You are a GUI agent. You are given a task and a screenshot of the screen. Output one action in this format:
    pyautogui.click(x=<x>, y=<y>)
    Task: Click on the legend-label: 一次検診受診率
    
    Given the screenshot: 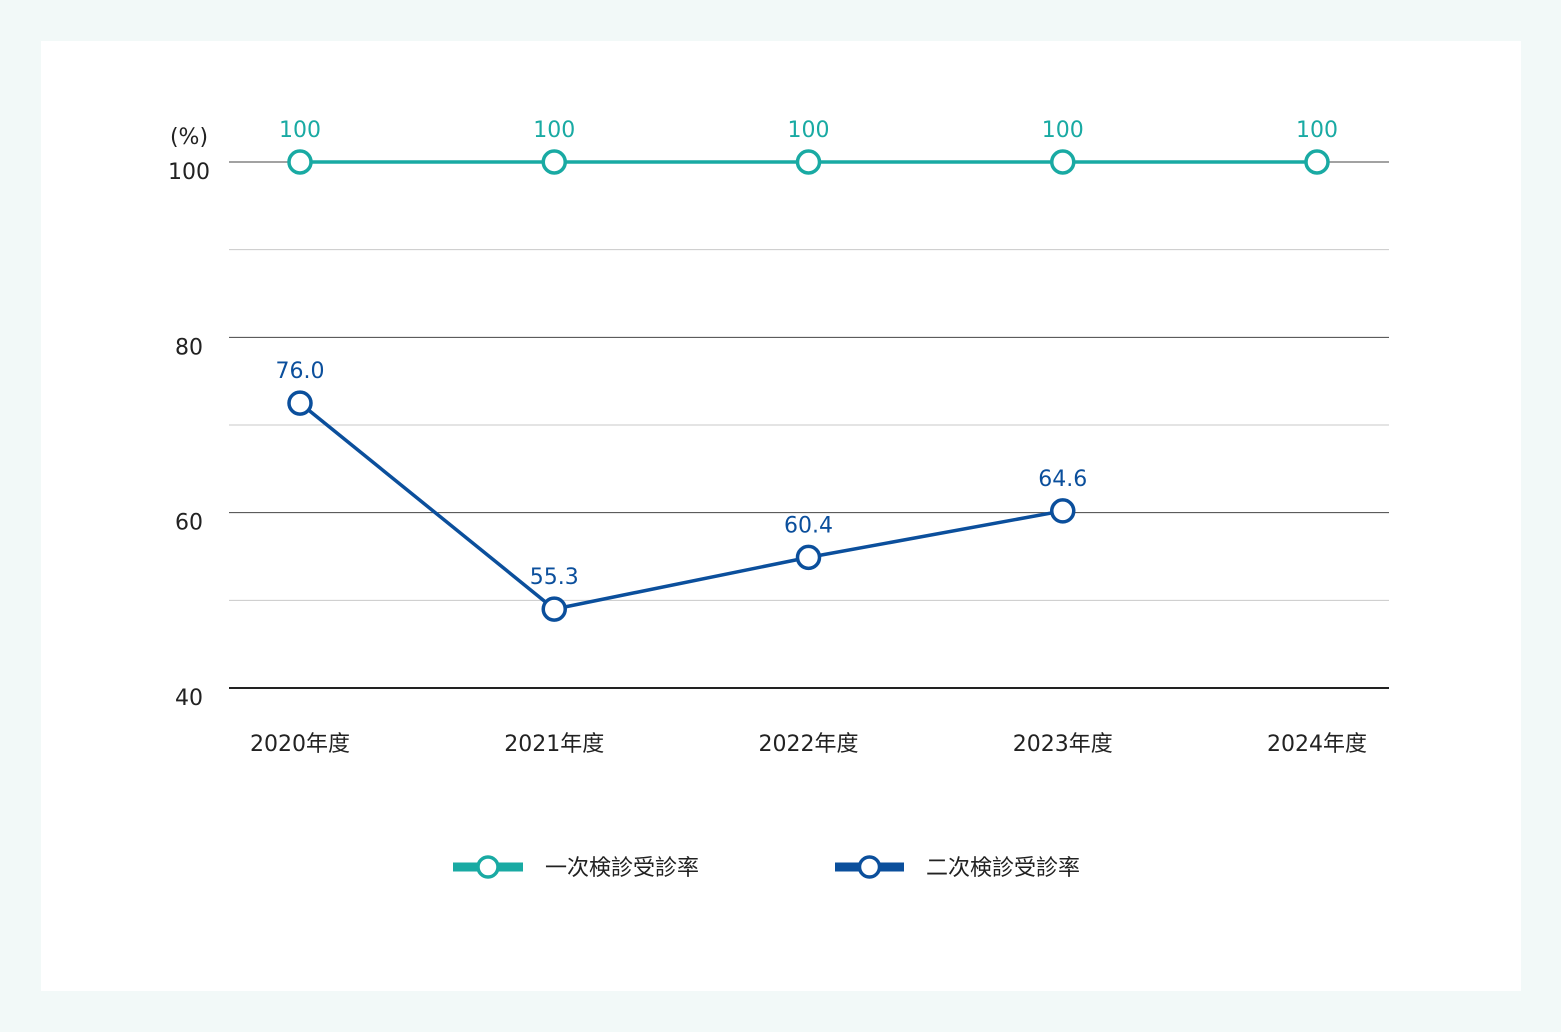 What is the action you would take?
    pyautogui.click(x=622, y=868)
    